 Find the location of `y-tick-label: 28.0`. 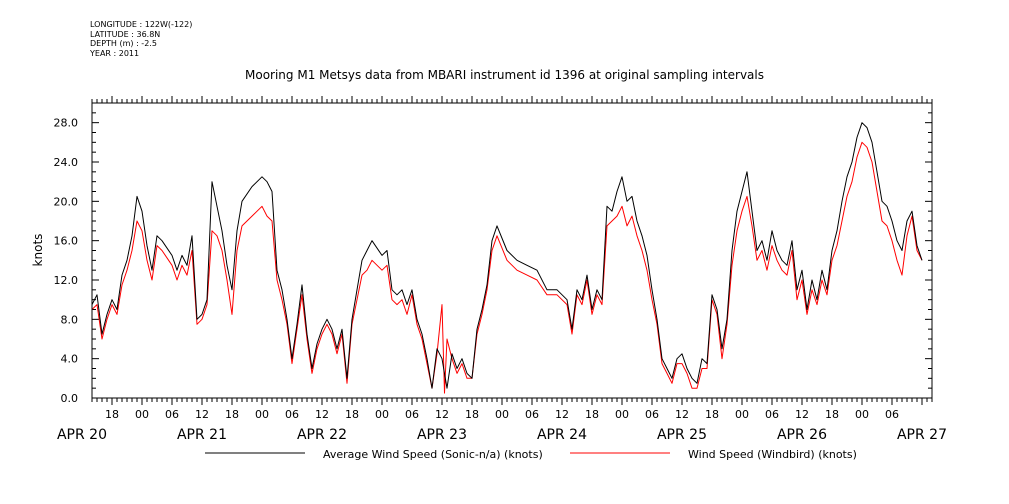

y-tick-label: 28.0 is located at coordinates (66, 123).